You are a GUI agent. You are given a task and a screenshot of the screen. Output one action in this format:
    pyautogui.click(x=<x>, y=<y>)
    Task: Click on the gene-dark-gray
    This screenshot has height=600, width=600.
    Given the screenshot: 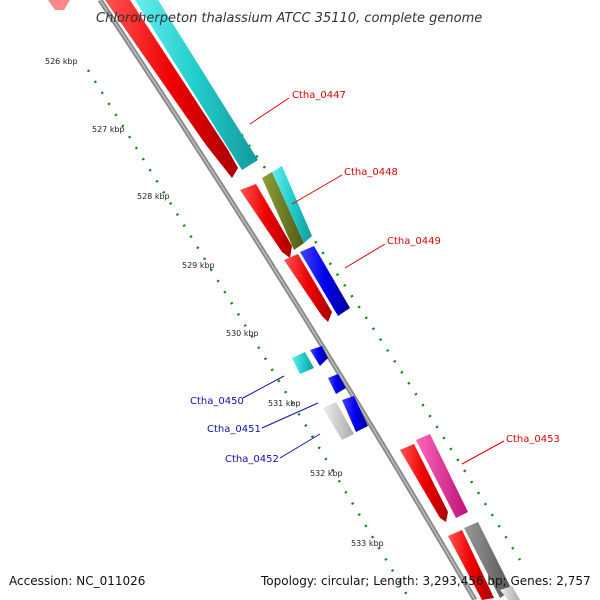 What is the action you would take?
    pyautogui.click(x=488, y=560)
    